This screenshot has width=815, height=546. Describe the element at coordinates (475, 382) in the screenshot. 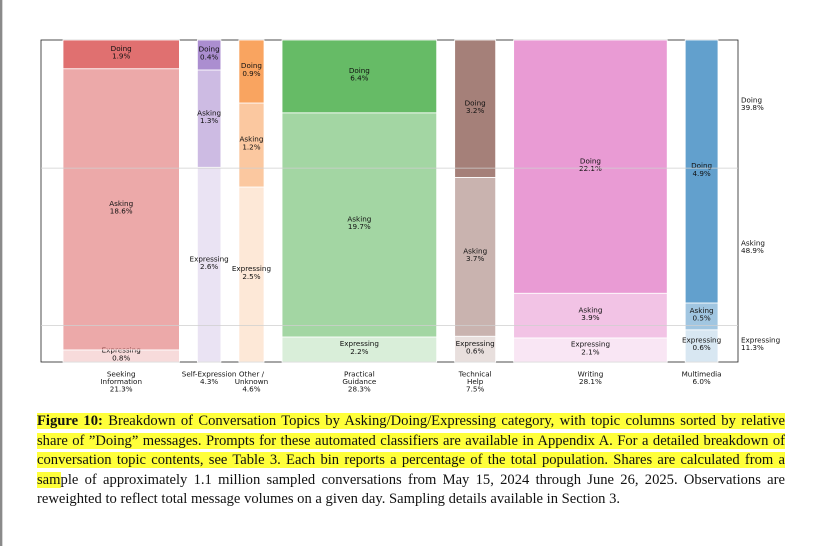

I see `category-label-4: Technical Help 7.5%` at that location.